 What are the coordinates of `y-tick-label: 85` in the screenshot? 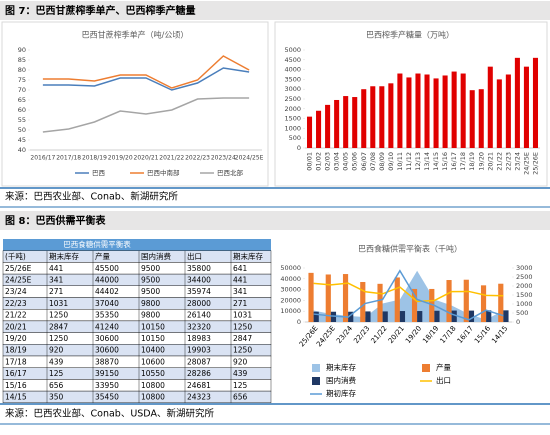 It's located at (22, 60).